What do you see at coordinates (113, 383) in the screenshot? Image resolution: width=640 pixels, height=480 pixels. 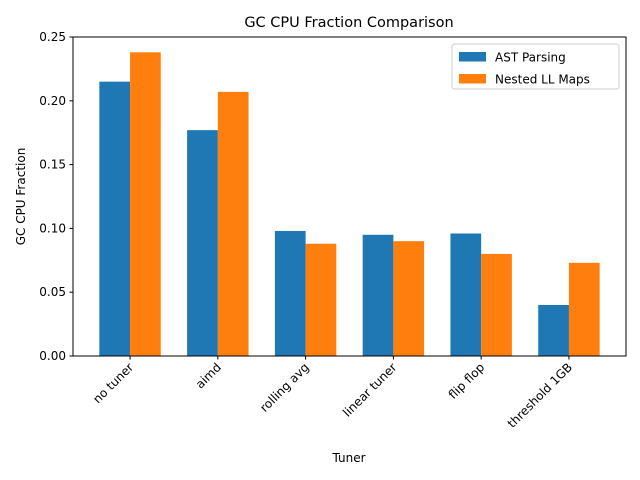 I see `x-tick-label: no tuner` at bounding box center [113, 383].